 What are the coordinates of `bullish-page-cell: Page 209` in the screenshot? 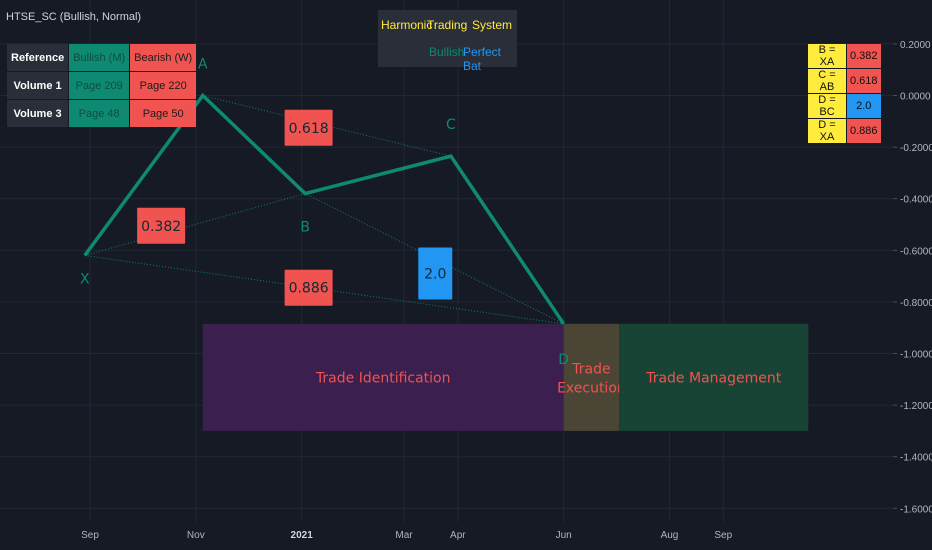 It's located at (99, 85).